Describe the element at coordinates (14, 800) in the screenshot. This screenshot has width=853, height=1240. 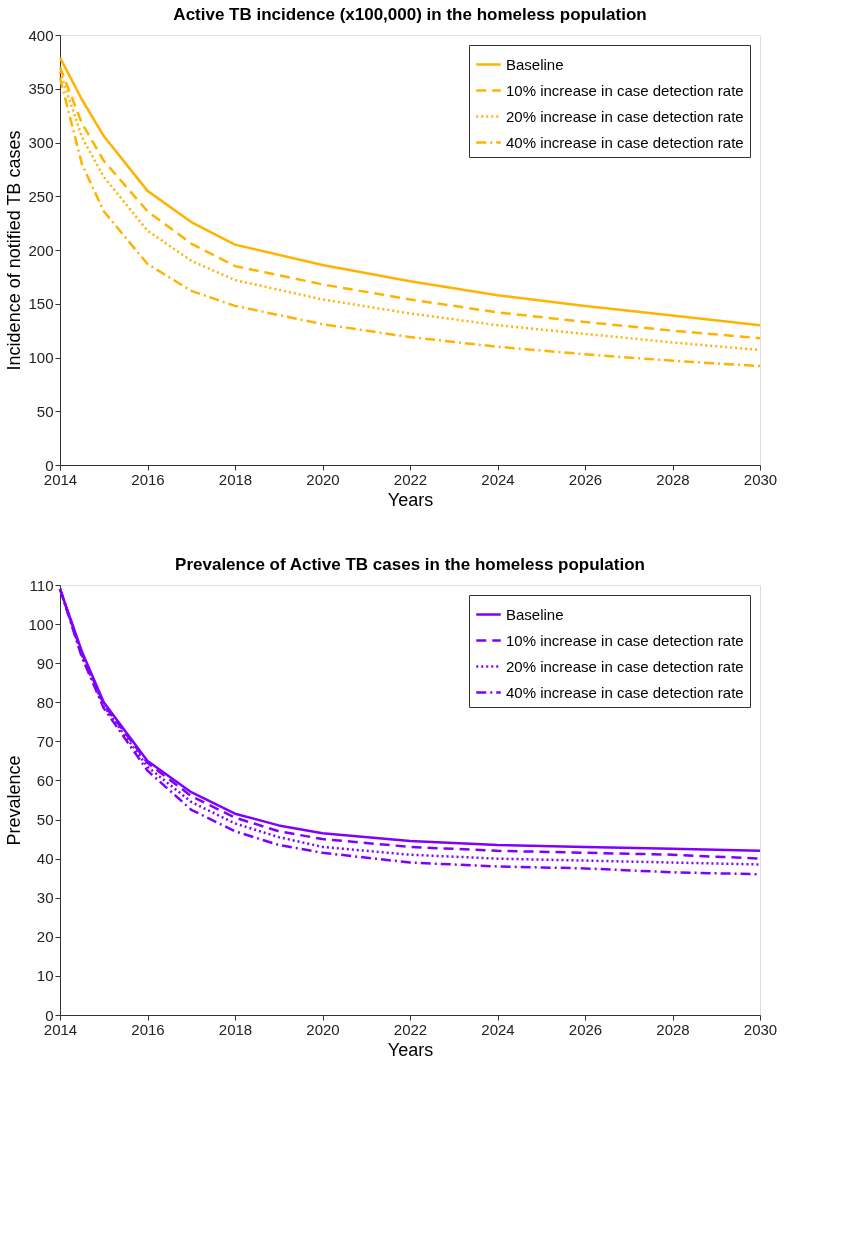
I see `y-axis-title: Prevalence` at that location.